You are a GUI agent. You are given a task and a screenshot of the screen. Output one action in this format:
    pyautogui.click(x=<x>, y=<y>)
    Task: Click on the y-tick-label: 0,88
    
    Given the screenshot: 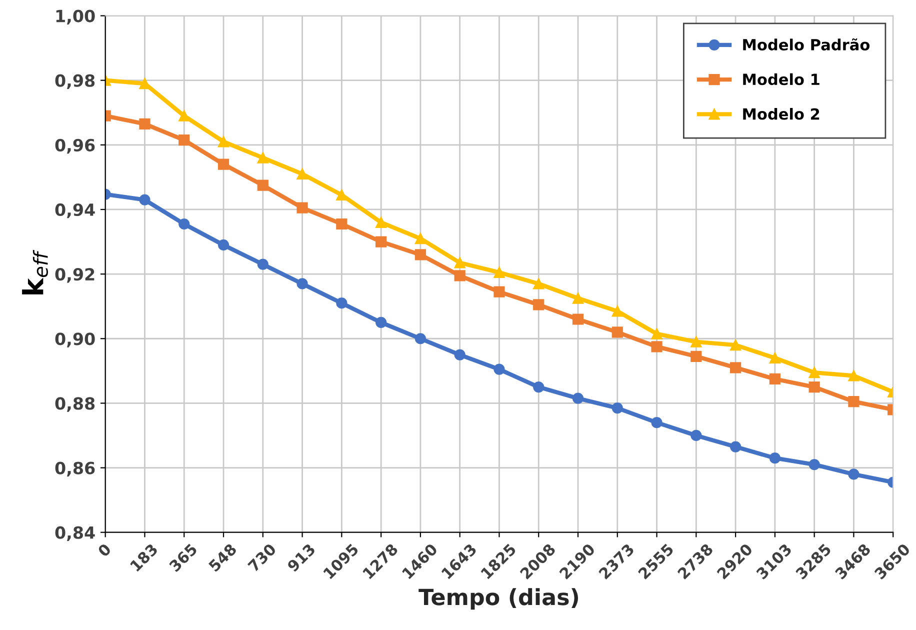 What is the action you would take?
    pyautogui.click(x=75, y=404)
    